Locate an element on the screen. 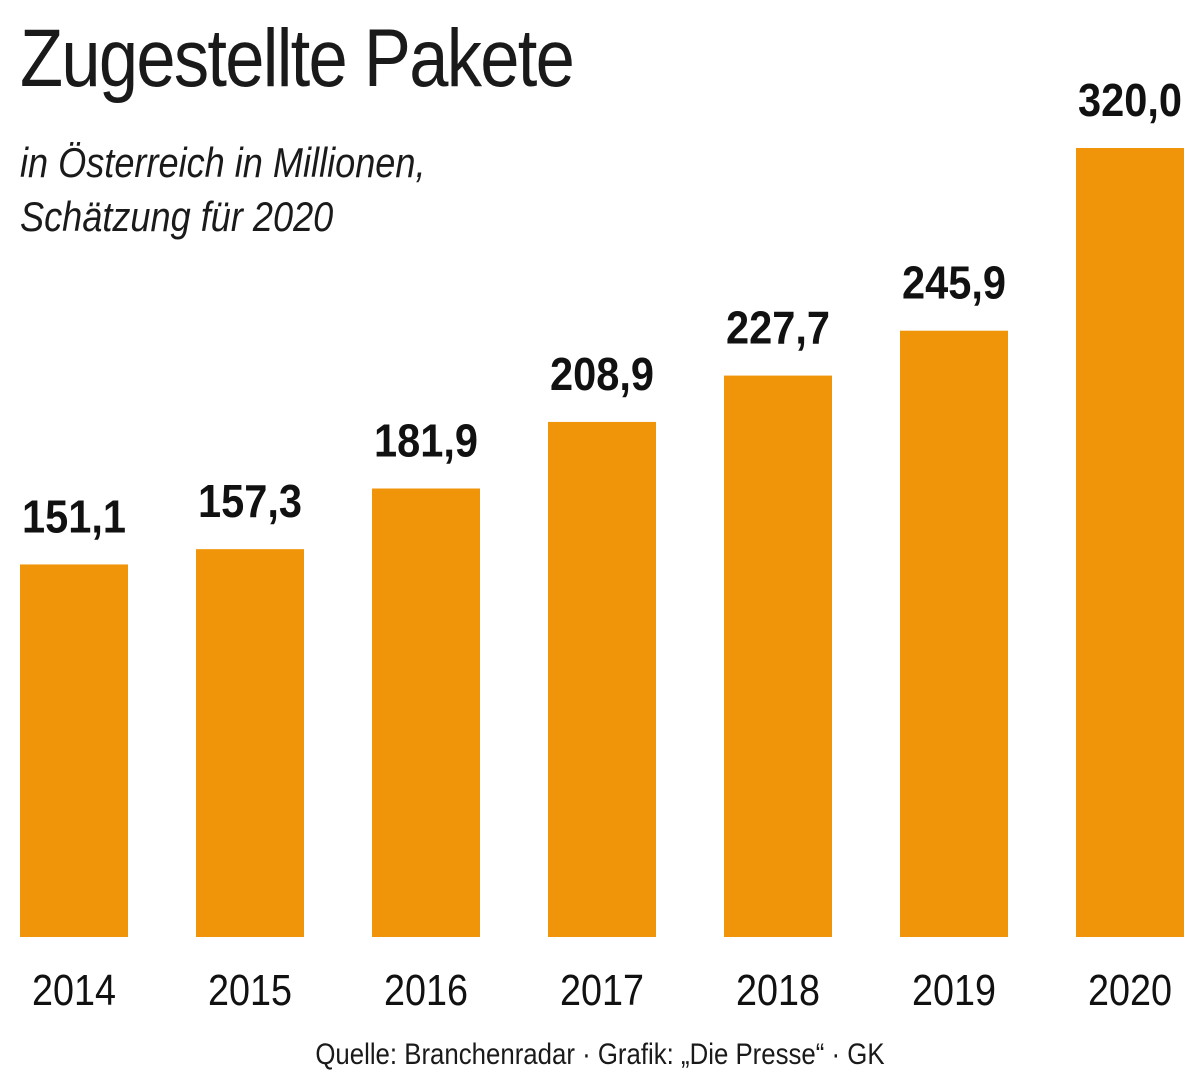  bar-2015 is located at coordinates (250, 743).